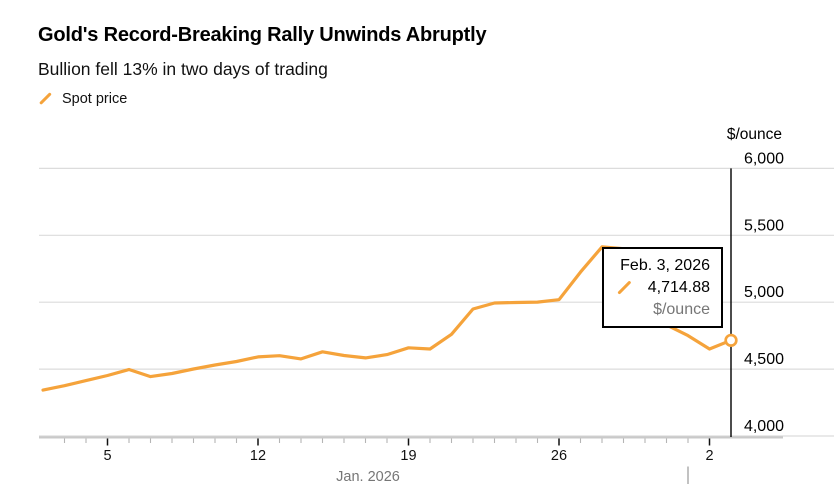 The width and height of the screenshot is (834, 498). I want to click on x-axis-tick-label: 5, so click(107, 456).